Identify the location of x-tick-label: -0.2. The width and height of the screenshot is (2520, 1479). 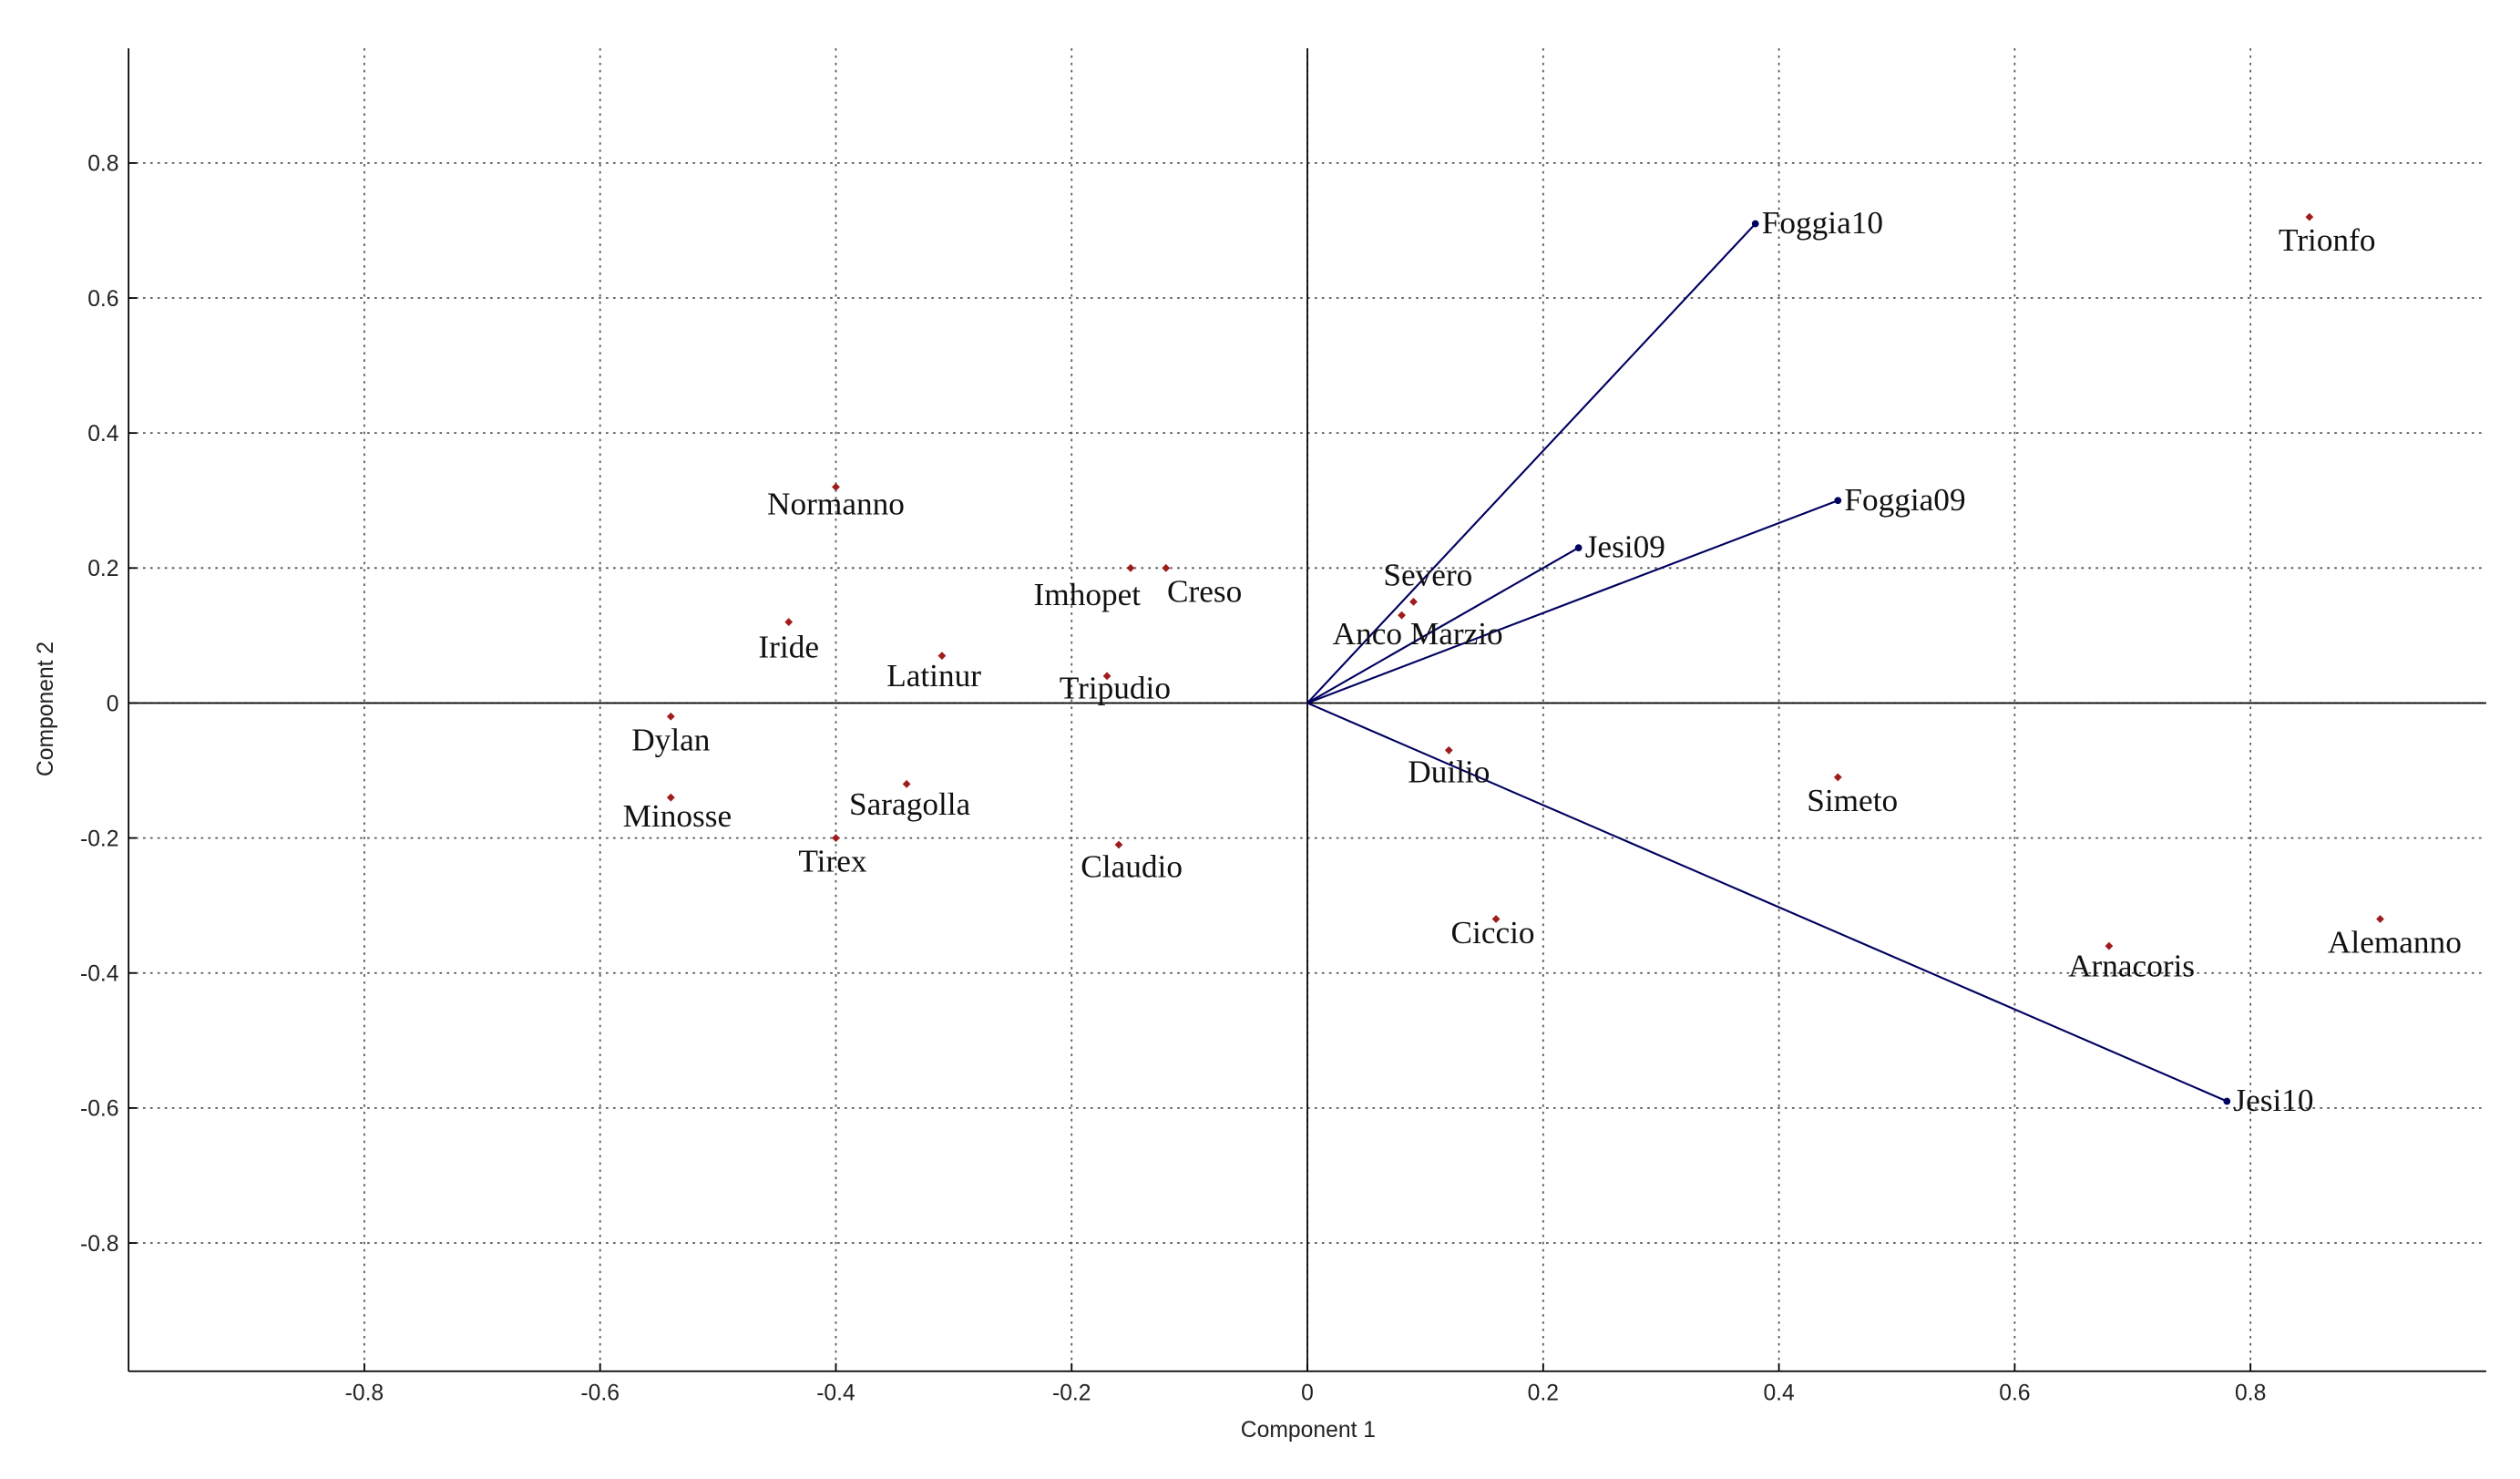
(1072, 1393).